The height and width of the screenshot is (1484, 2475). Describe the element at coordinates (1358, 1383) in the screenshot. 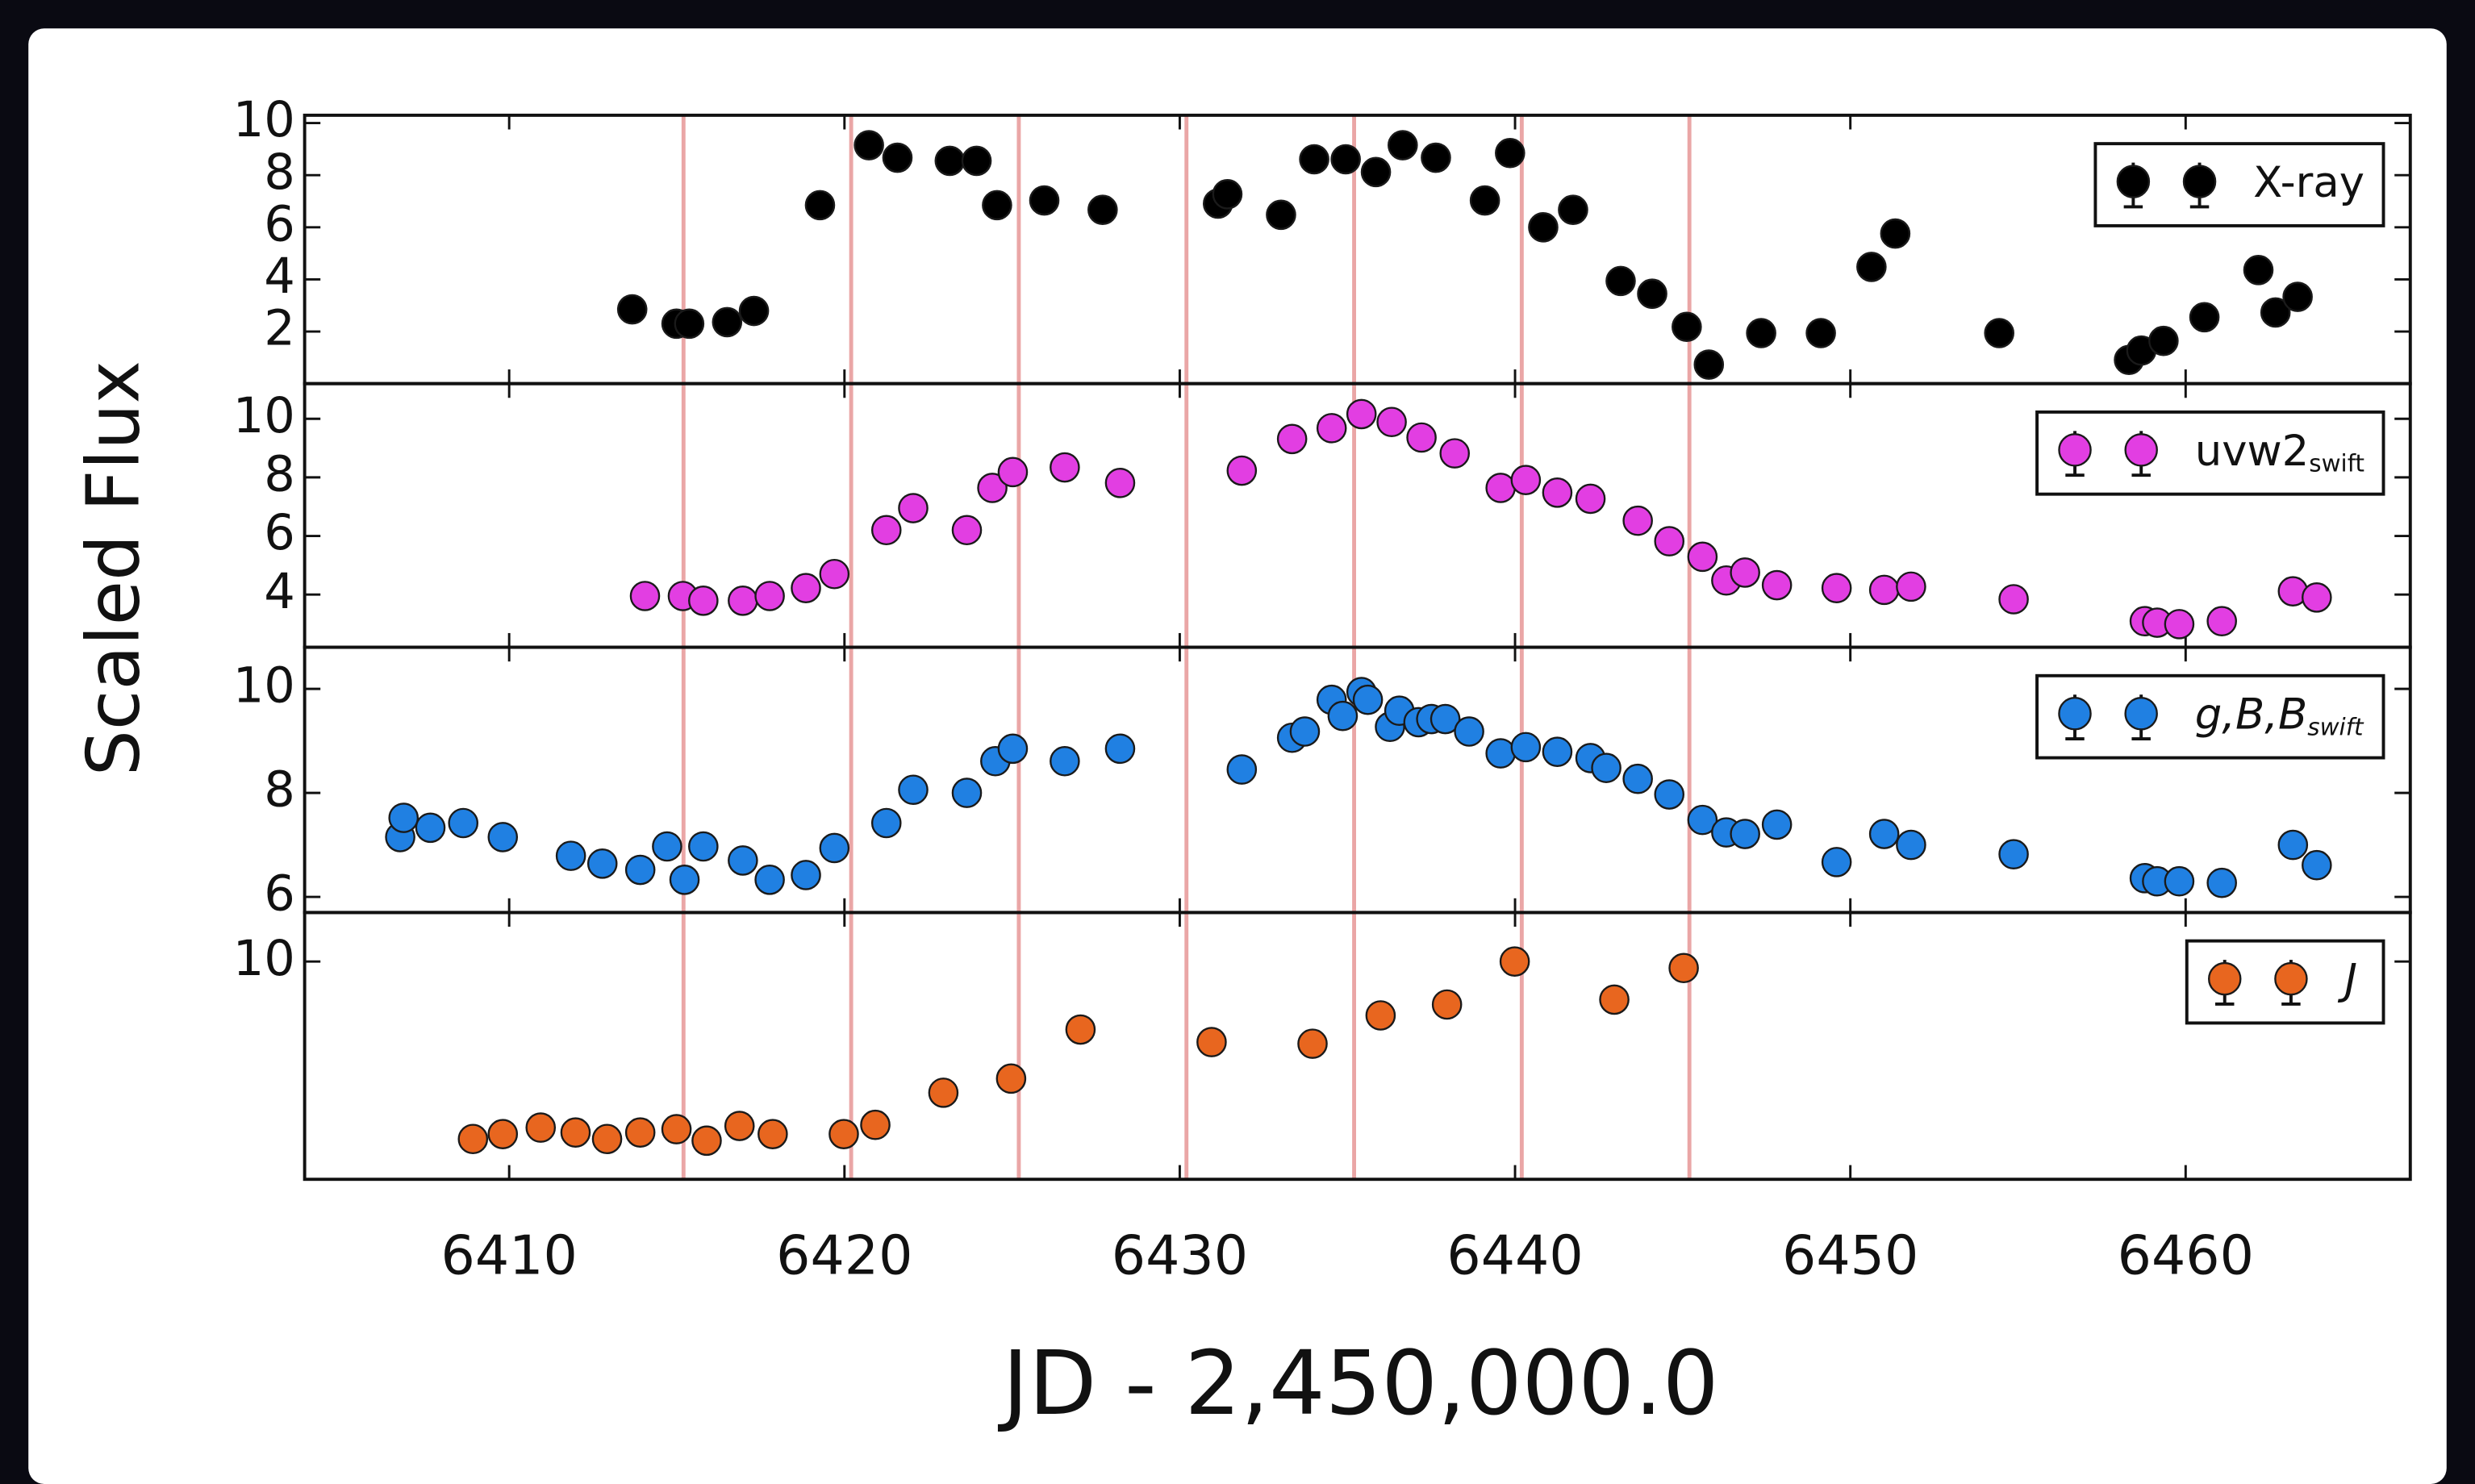

I see `x-axis-label: JD - 2,450,000.0` at that location.